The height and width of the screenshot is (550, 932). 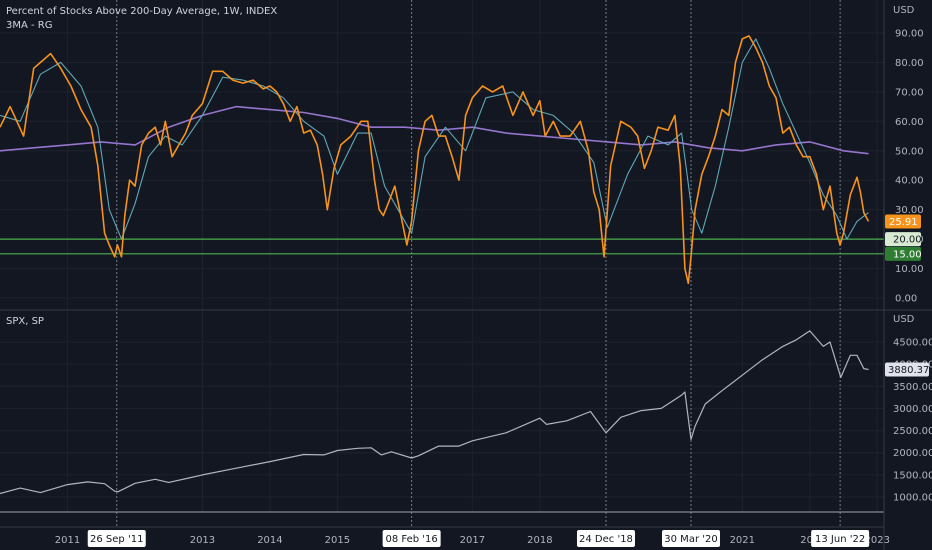 What do you see at coordinates (442, 246) in the screenshot?
I see `threshold-lines` at bounding box center [442, 246].